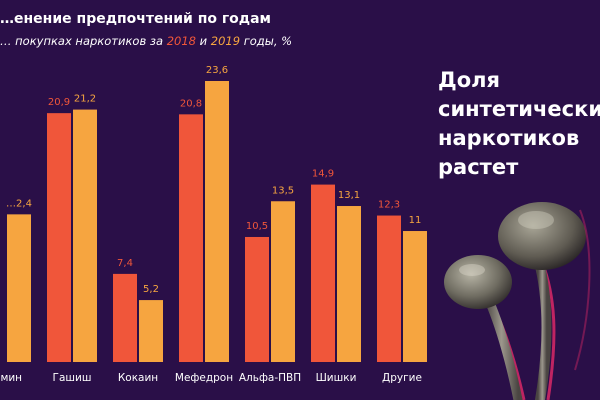 The image size is (600, 400). I want to click on value-label-2019-6: 11, so click(415, 220).